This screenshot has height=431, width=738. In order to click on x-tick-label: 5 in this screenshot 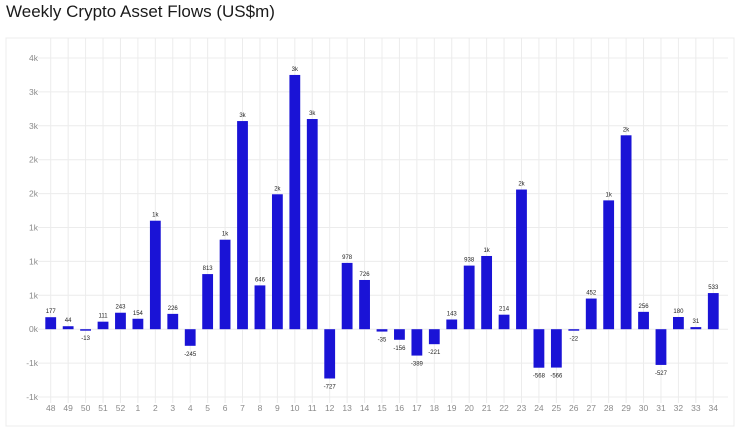, I will do `click(207, 408)`.